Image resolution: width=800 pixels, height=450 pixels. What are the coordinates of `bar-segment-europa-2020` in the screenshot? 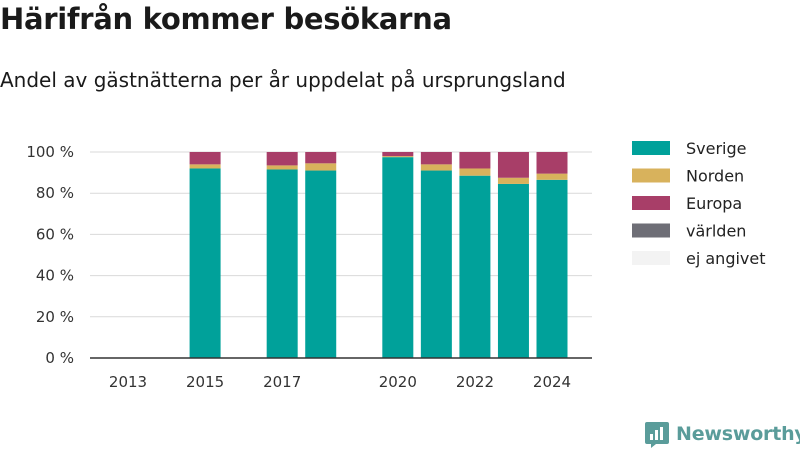 It's located at (398, 154).